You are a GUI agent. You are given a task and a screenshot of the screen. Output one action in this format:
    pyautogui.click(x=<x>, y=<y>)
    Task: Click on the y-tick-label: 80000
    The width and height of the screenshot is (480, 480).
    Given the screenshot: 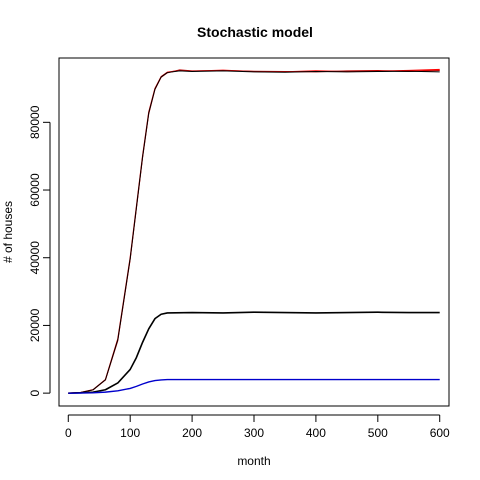 What is the action you would take?
    pyautogui.click(x=35, y=122)
    